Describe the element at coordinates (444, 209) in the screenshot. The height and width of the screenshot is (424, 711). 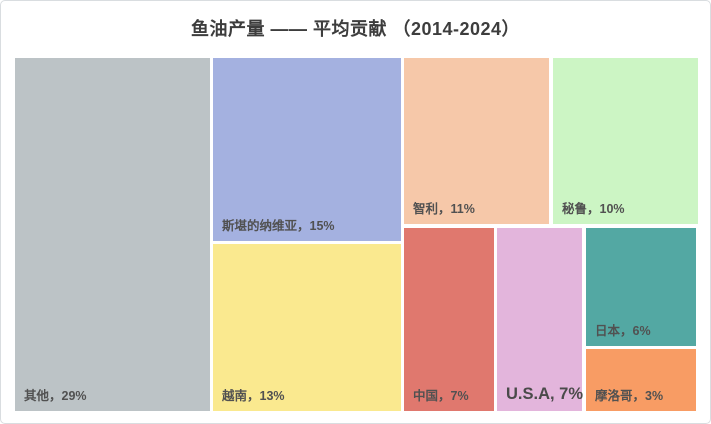
I see `tile-label-chile: 智利，11%` at that location.